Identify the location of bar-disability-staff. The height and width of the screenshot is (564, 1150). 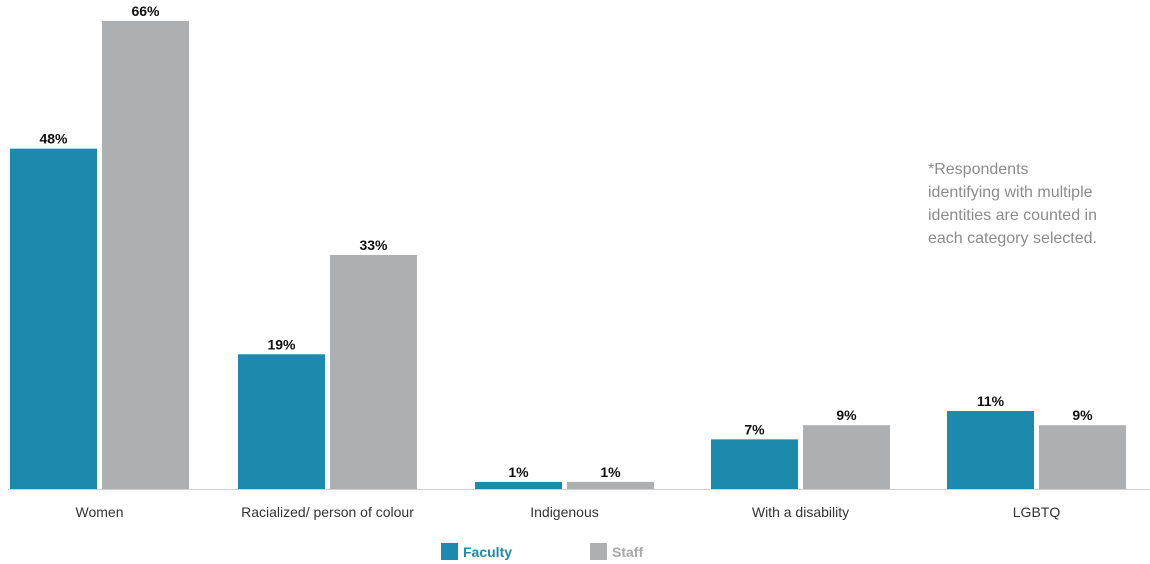
(846, 457).